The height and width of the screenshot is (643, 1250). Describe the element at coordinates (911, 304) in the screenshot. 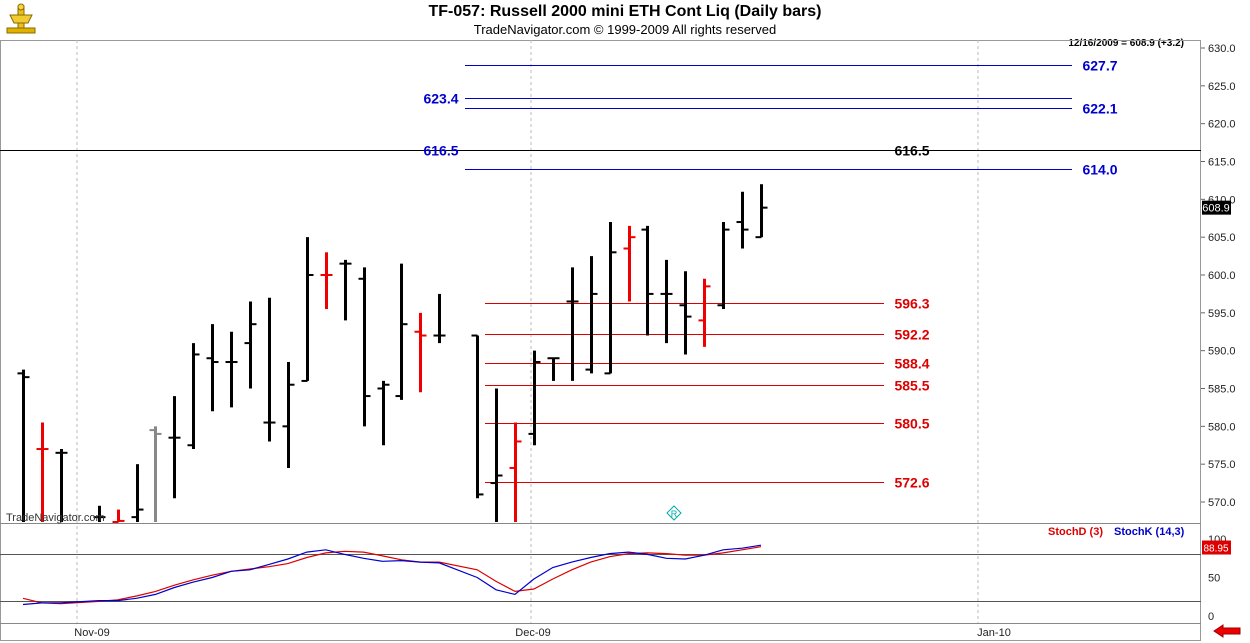

I see `level-label: 596.3` at that location.